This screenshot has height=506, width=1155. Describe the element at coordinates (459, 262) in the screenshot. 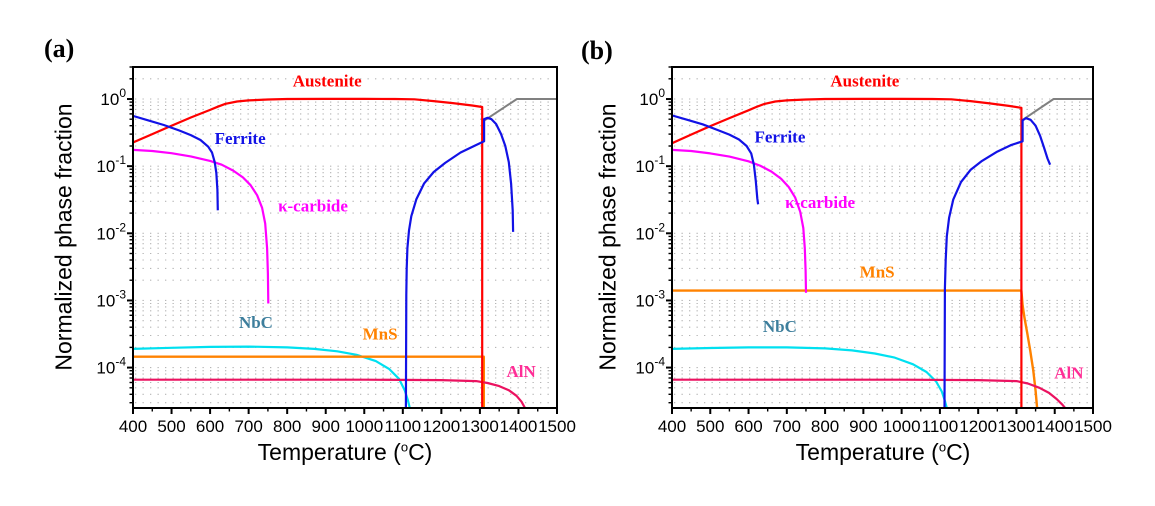

I see `series-ferrite-high-t-a` at that location.